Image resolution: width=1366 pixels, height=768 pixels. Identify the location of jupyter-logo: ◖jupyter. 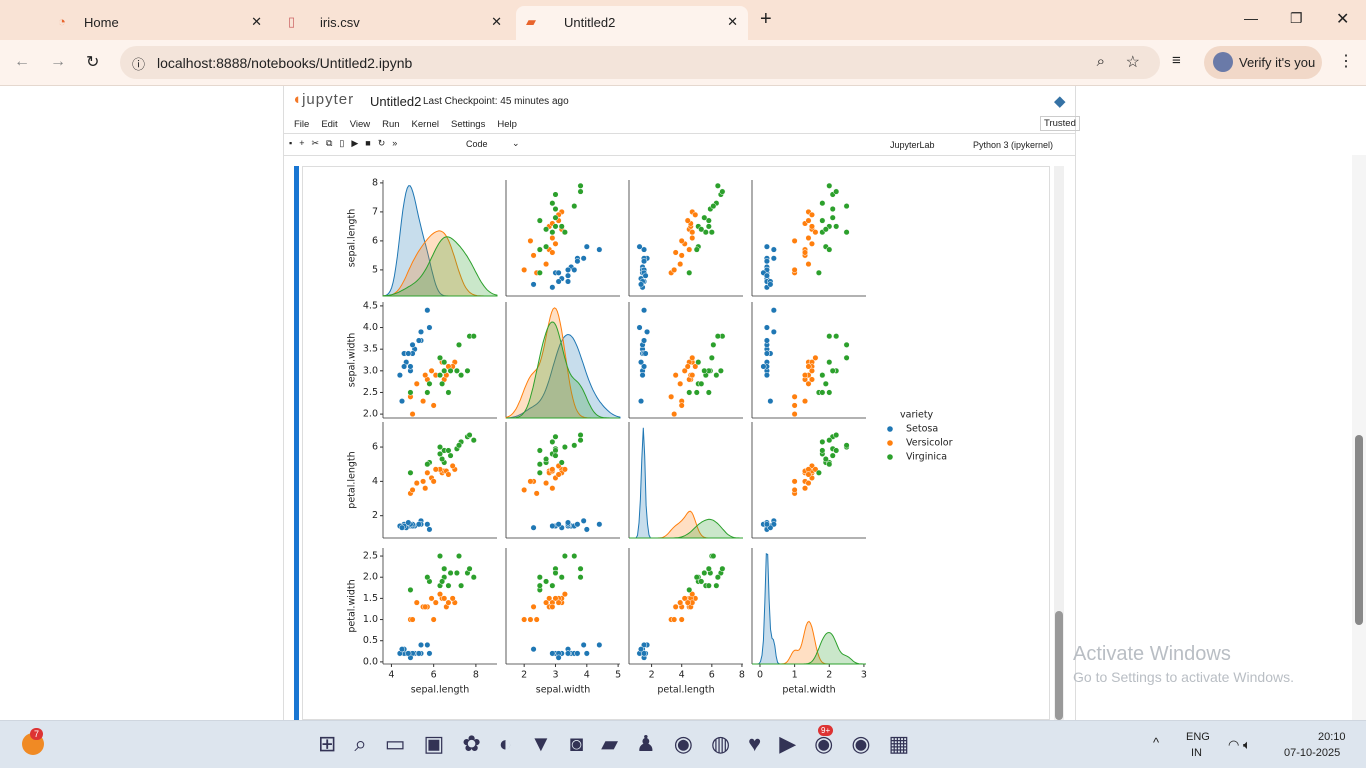
(323, 99).